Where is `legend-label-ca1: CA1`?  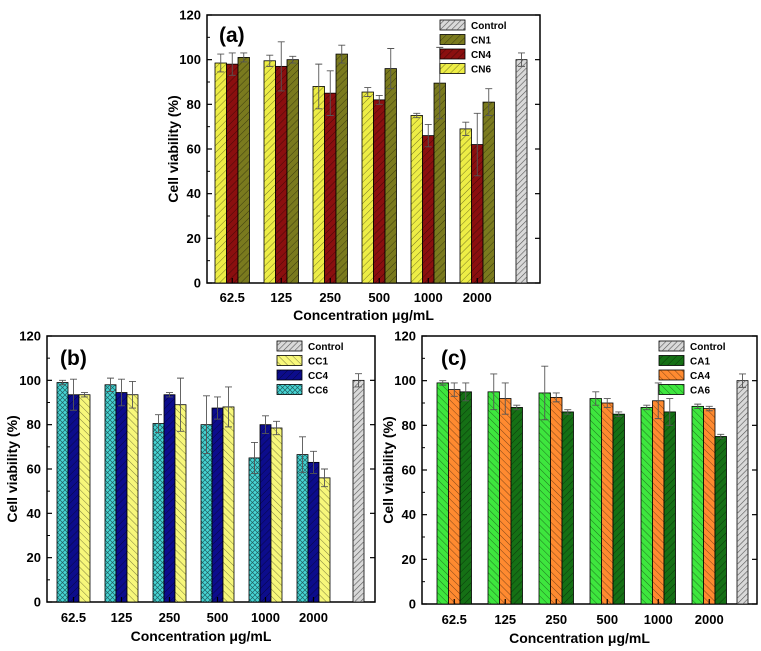
legend-label-ca1: CA1 is located at coordinates (700, 362).